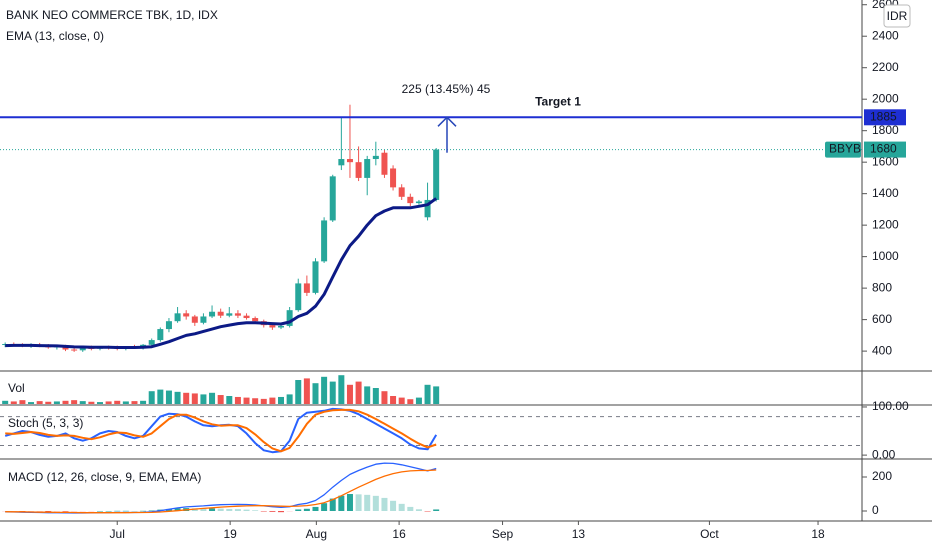 This screenshot has height=550, width=932. Describe the element at coordinates (221, 491) in the screenshot. I see `macd-line` at that location.